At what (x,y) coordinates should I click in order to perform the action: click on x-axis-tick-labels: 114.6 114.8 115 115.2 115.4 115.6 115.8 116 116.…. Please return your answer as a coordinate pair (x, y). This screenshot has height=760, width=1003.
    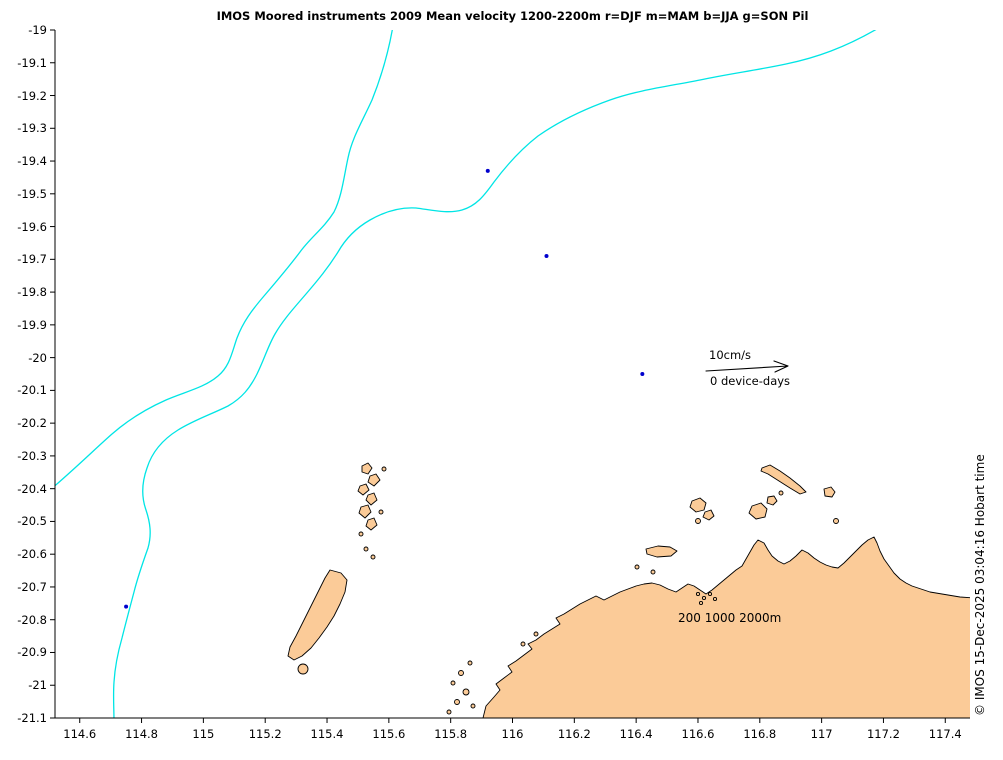
    Looking at the image, I should click on (501, 735).